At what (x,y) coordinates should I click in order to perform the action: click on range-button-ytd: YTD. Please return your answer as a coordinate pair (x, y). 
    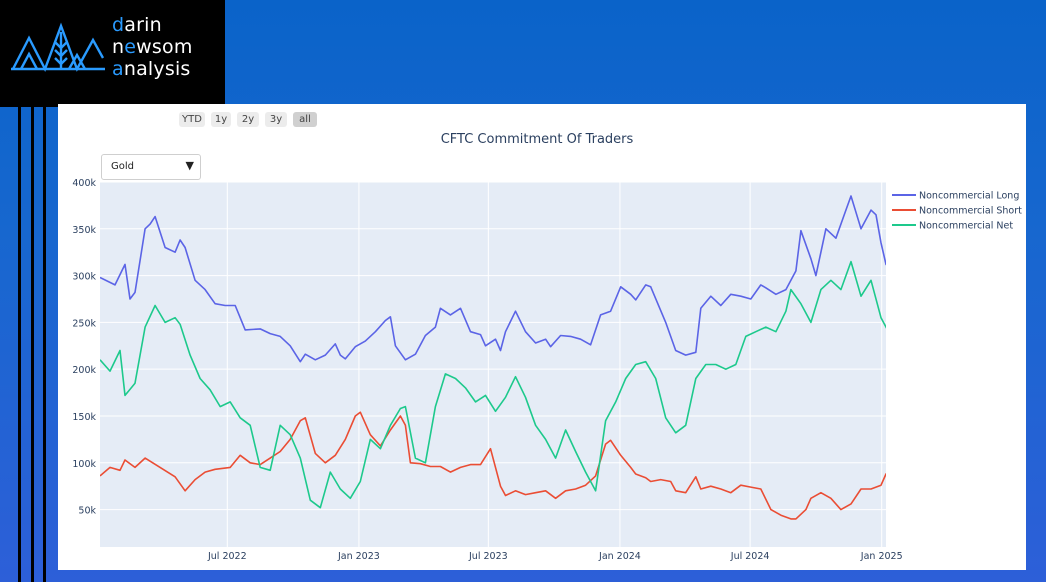
    Looking at the image, I should click on (192, 119).